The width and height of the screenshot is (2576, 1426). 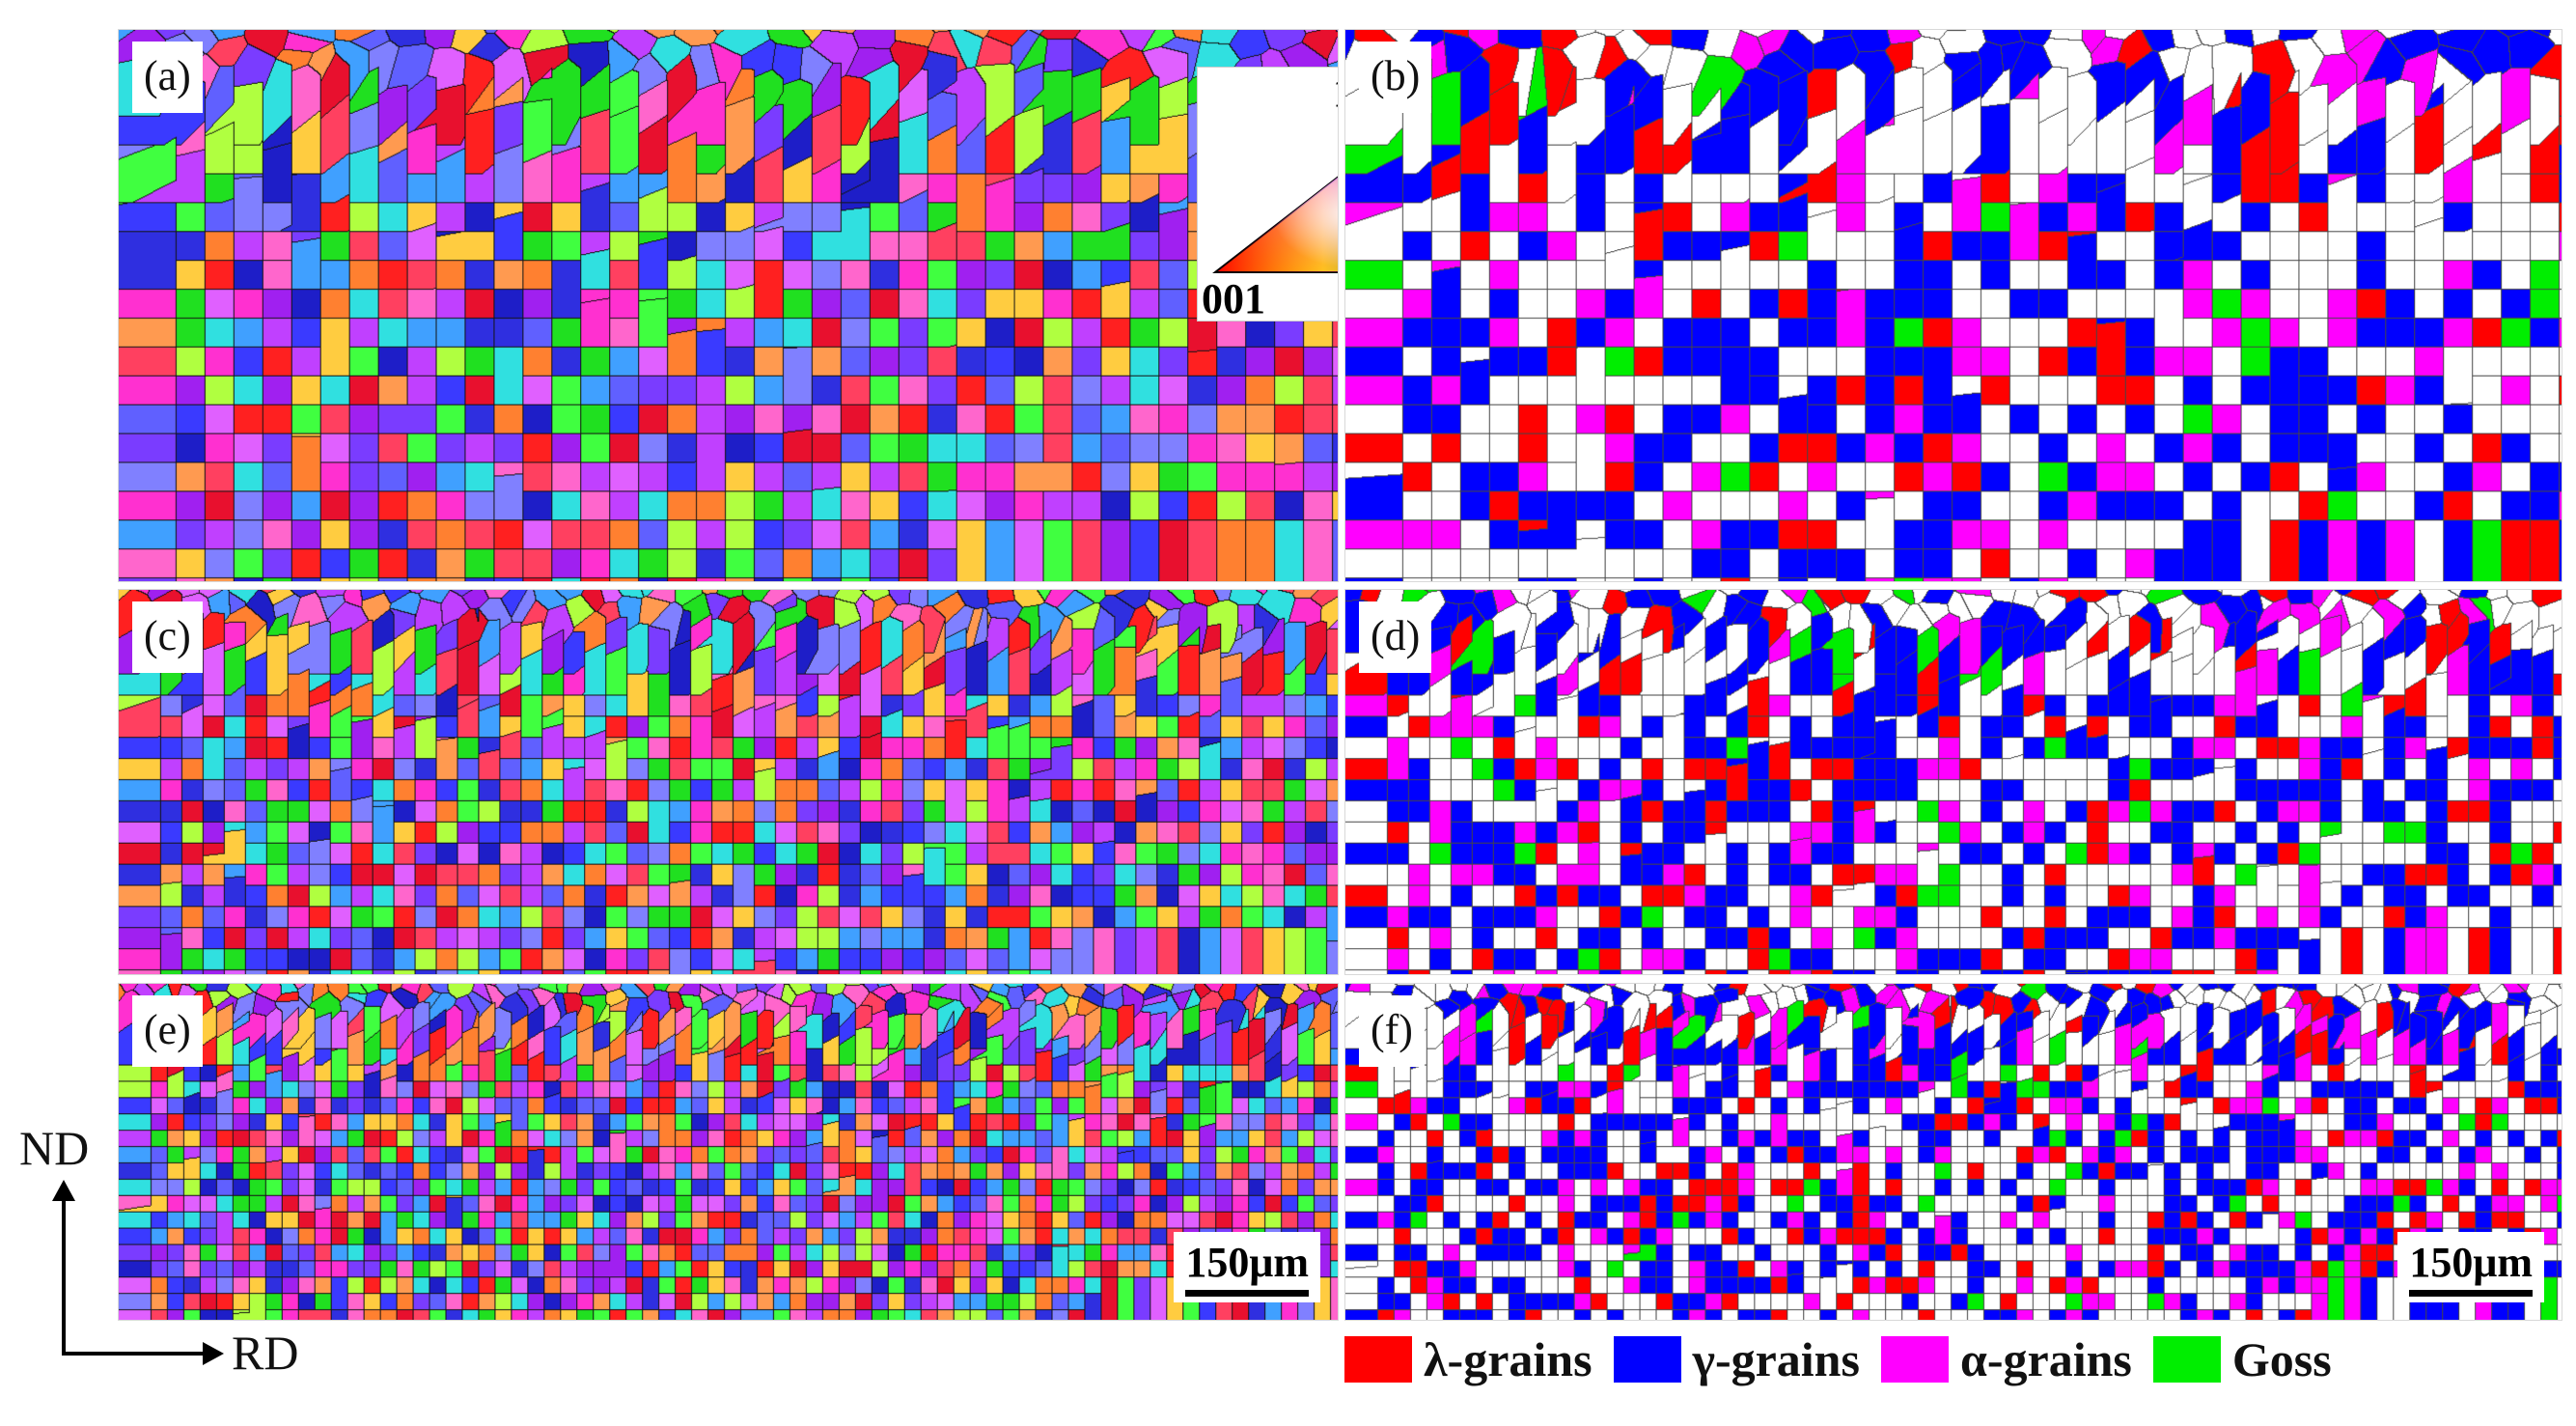 I want to click on legend-label: γ-grains, so click(x=1776, y=1359).